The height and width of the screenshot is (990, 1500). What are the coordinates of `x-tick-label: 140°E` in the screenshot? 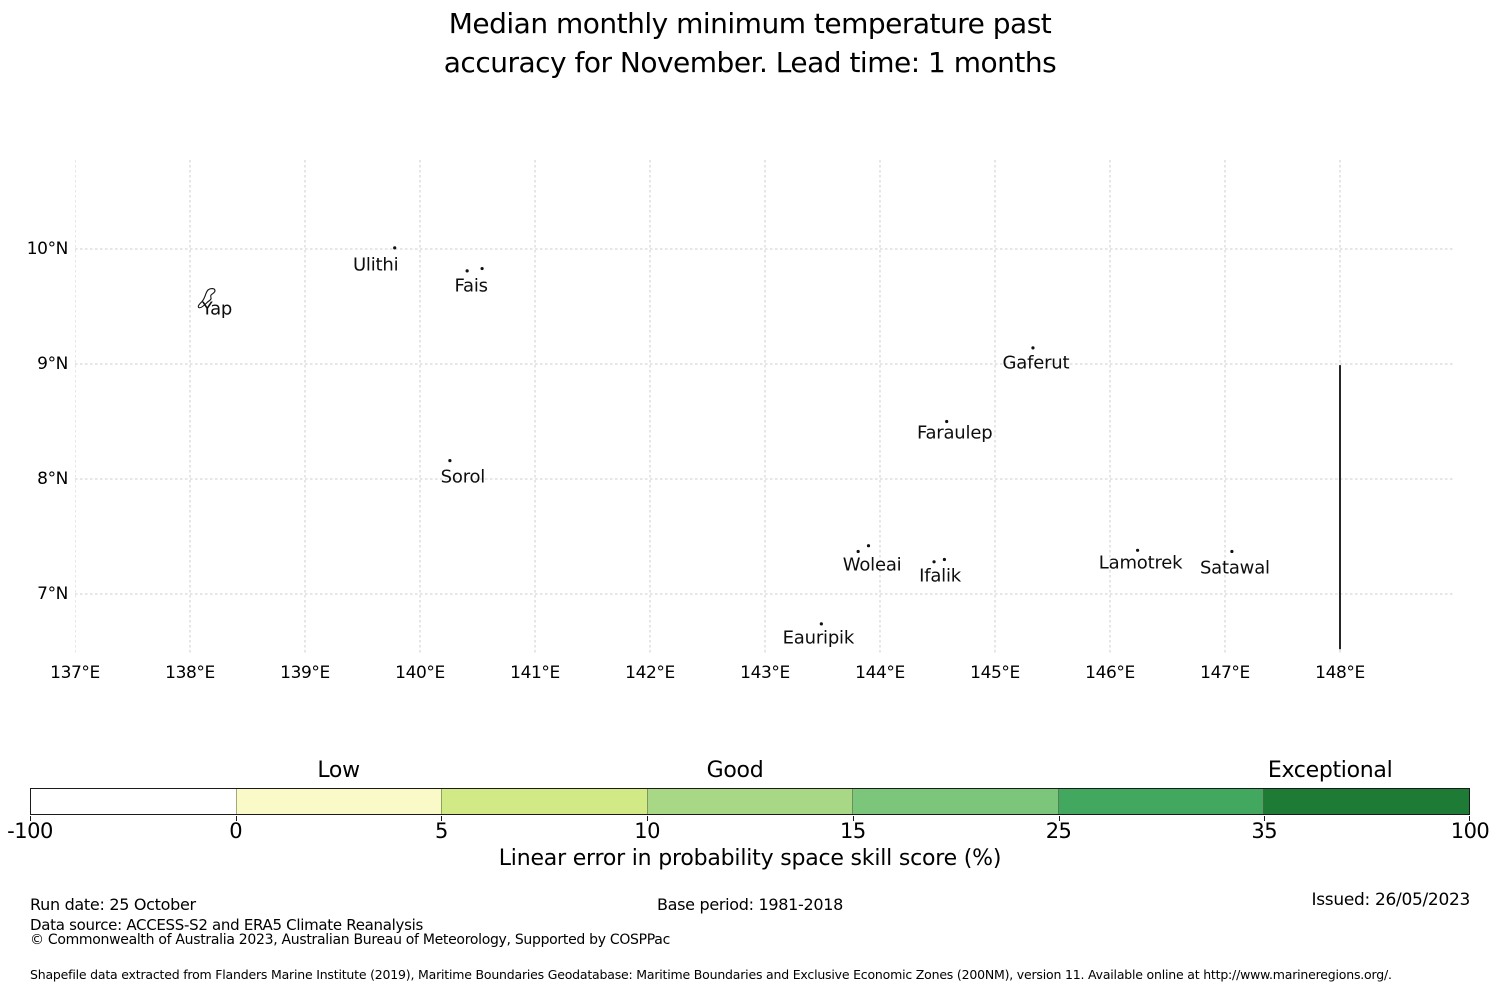 It's located at (420, 673).